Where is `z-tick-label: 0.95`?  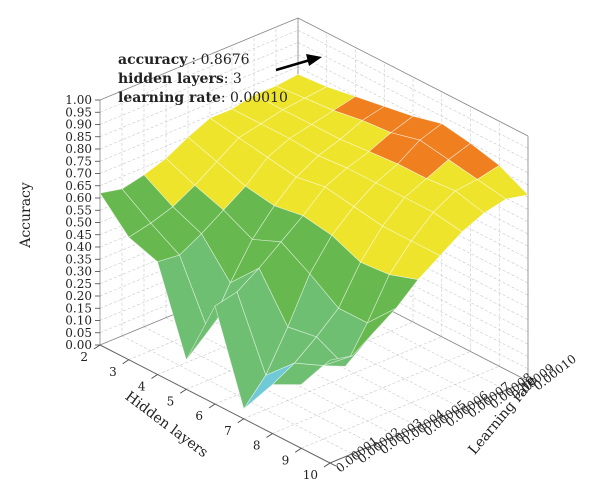 z-tick-label: 0.95 is located at coordinates (78, 112).